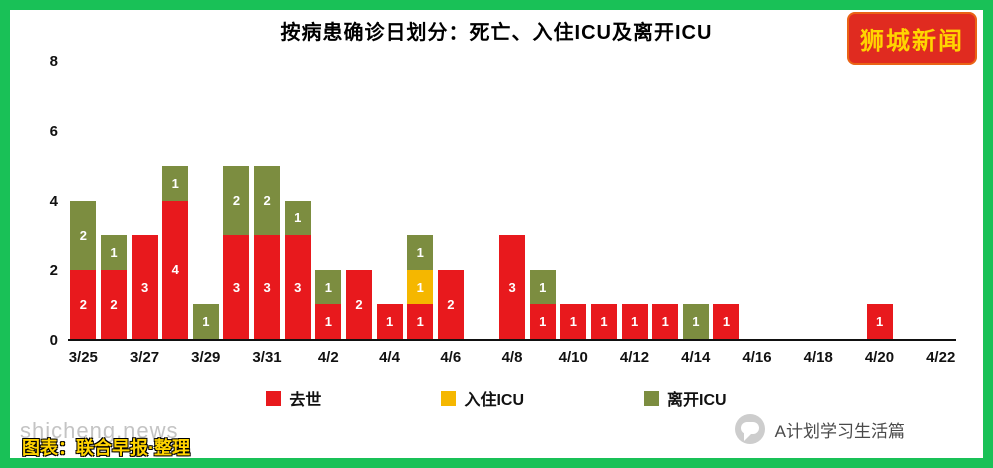 This screenshot has height=468, width=993. Describe the element at coordinates (53, 340) in the screenshot. I see `y-tick-label: 0` at that location.